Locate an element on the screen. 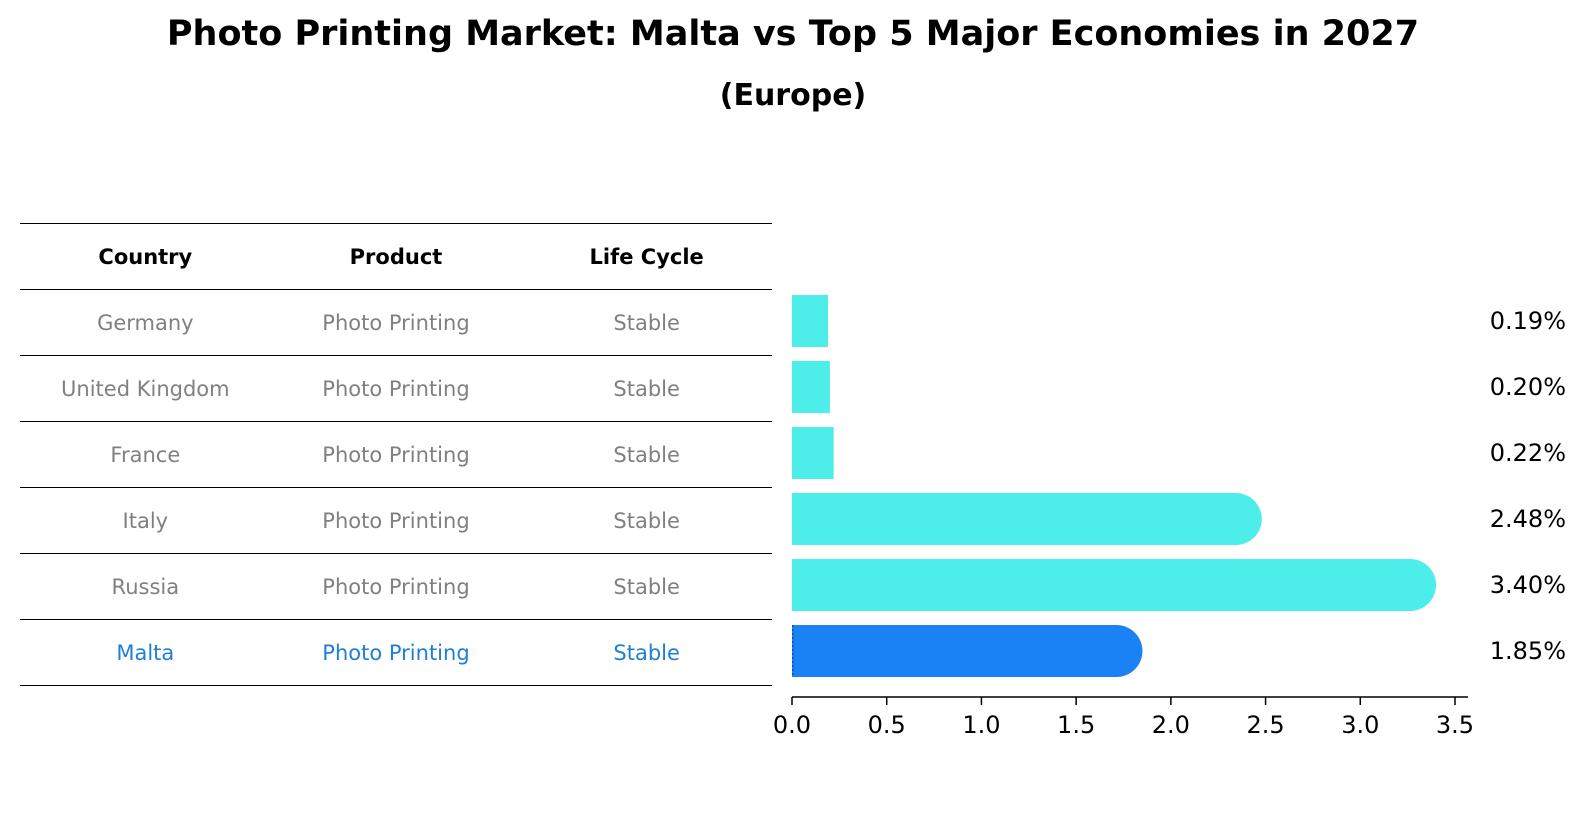  table-row: Russia Photo Printing Stable is located at coordinates (396, 586).